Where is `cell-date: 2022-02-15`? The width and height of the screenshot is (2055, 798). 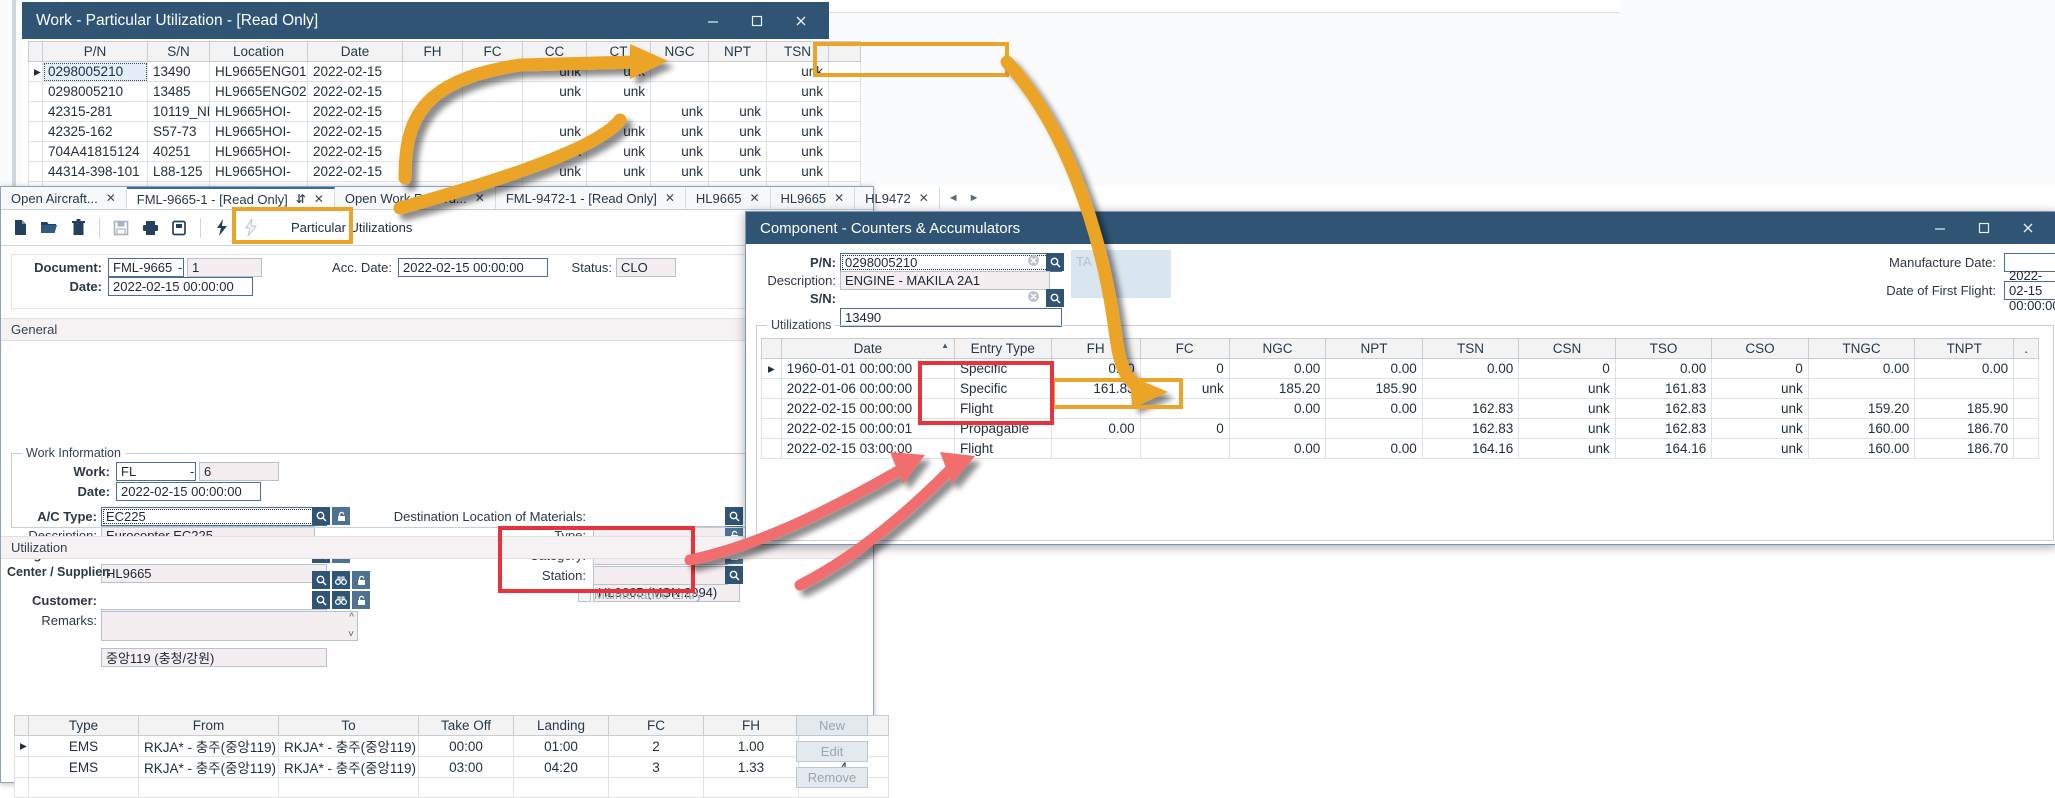
cell-date: 2022-02-15 is located at coordinates (355, 131).